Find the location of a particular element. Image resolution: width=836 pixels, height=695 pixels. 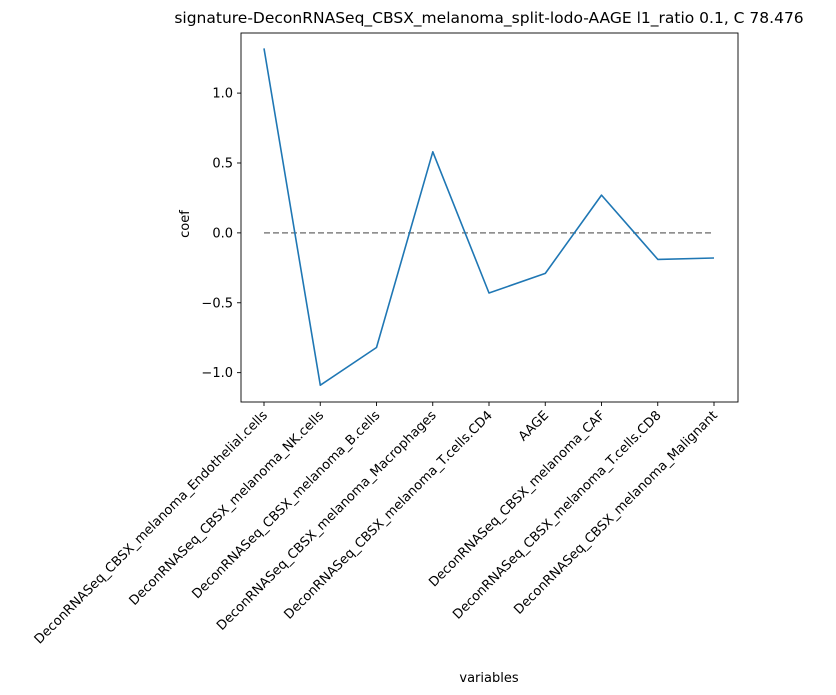

y-tick-label: 0.5 is located at coordinates (222, 163).